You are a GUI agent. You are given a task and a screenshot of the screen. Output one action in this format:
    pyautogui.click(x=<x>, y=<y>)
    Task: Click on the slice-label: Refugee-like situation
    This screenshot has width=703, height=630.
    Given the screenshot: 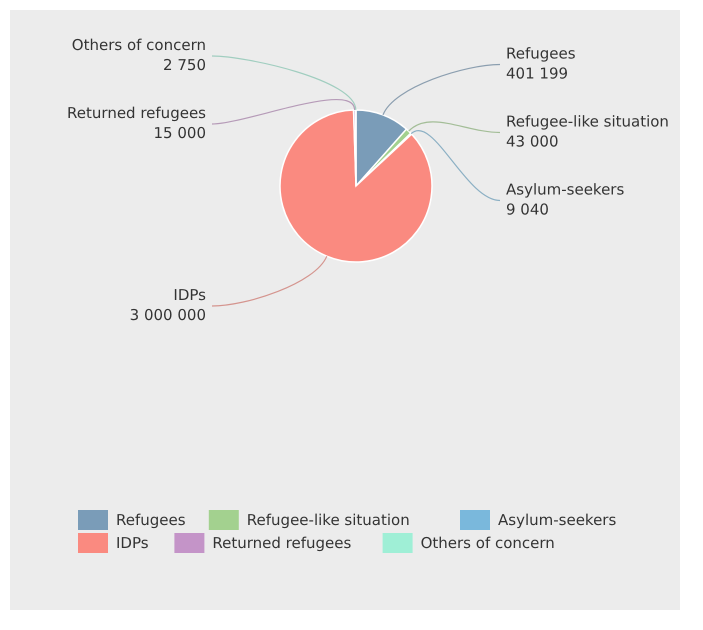 What is the action you would take?
    pyautogui.click(x=587, y=121)
    